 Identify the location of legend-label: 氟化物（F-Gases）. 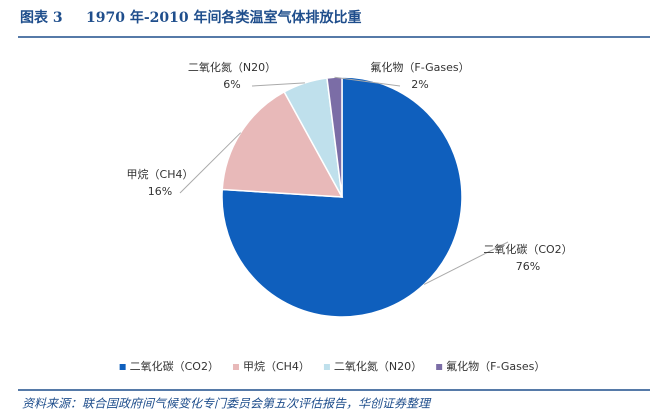
(495, 366).